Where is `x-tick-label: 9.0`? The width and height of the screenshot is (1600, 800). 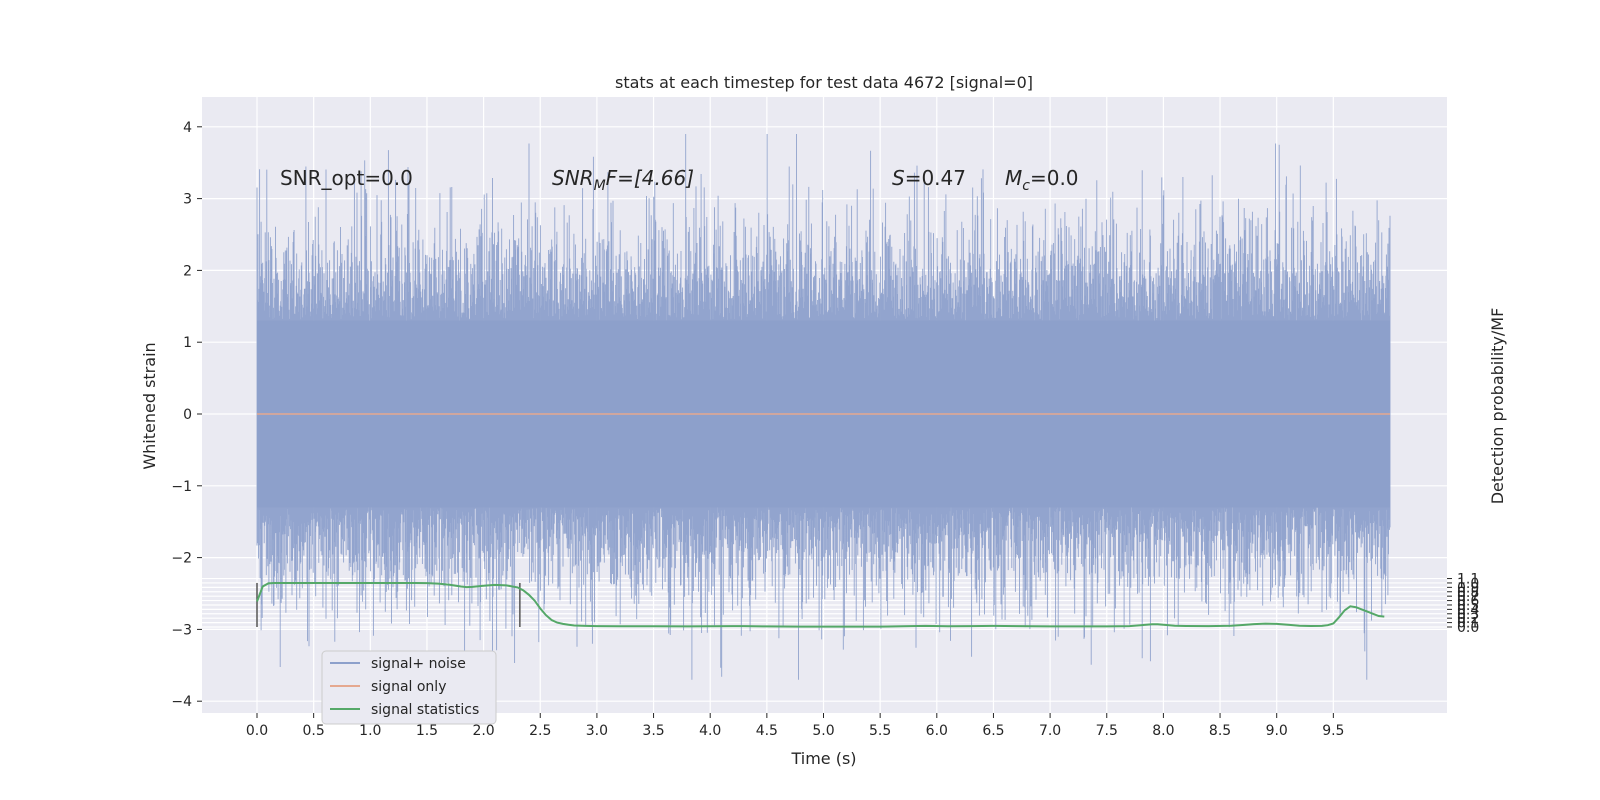
x-tick-label: 9.0 is located at coordinates (1277, 731).